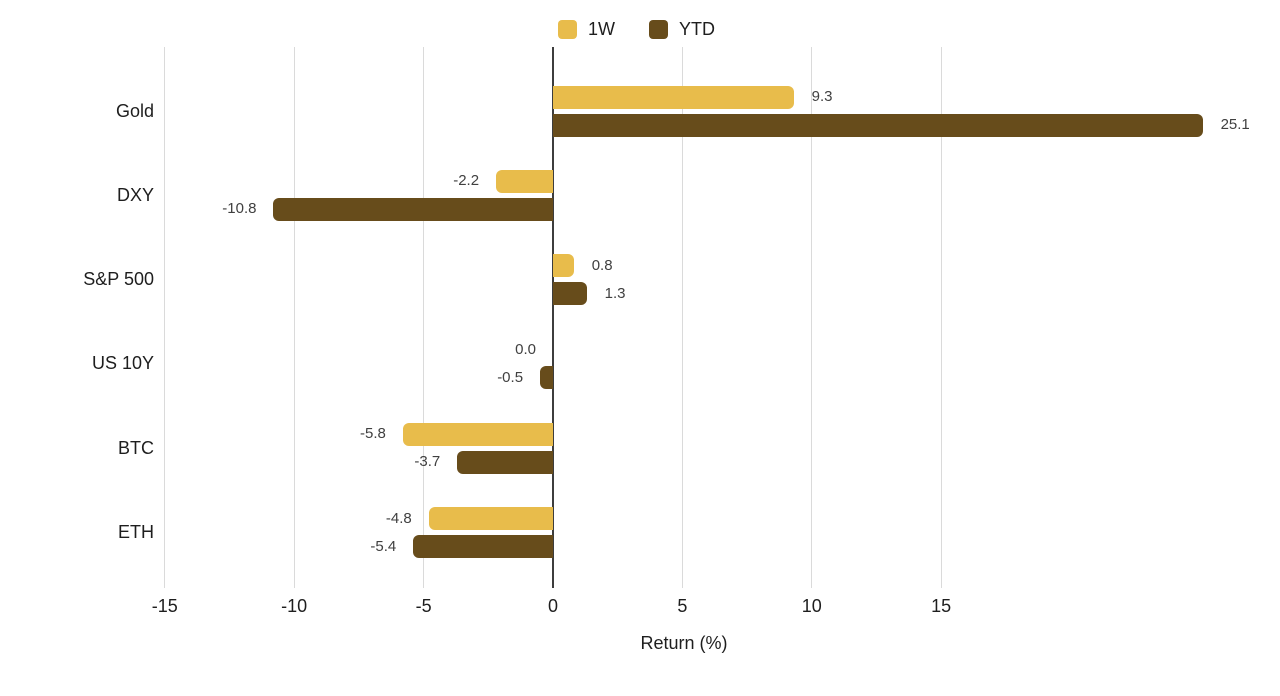  What do you see at coordinates (239, 209) in the screenshot?
I see `value-label-ytd-dxy: -10.8` at bounding box center [239, 209].